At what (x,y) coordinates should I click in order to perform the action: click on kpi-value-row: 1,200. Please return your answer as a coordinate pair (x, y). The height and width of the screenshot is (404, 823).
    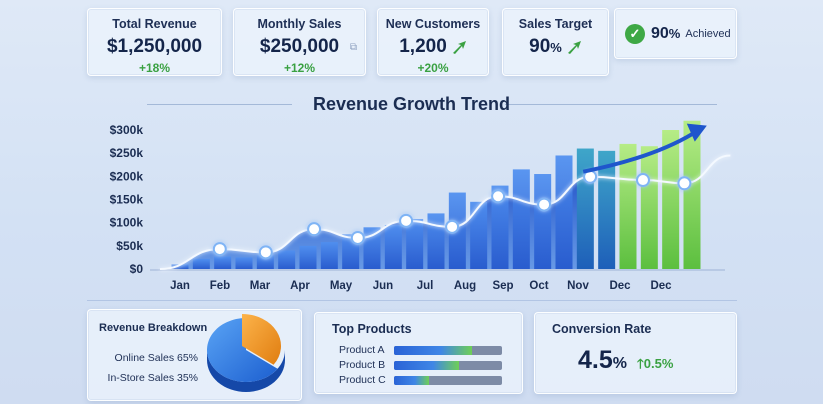
    Looking at the image, I should click on (433, 47).